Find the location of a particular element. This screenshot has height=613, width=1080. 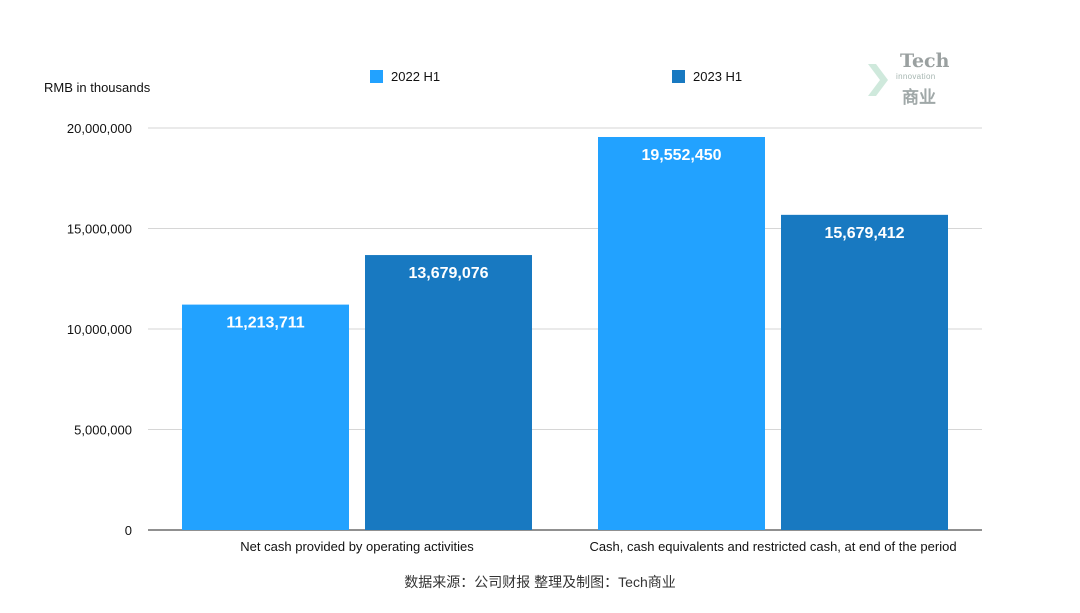

legend-label-2023-h1: 2023 H1 is located at coordinates (718, 76).